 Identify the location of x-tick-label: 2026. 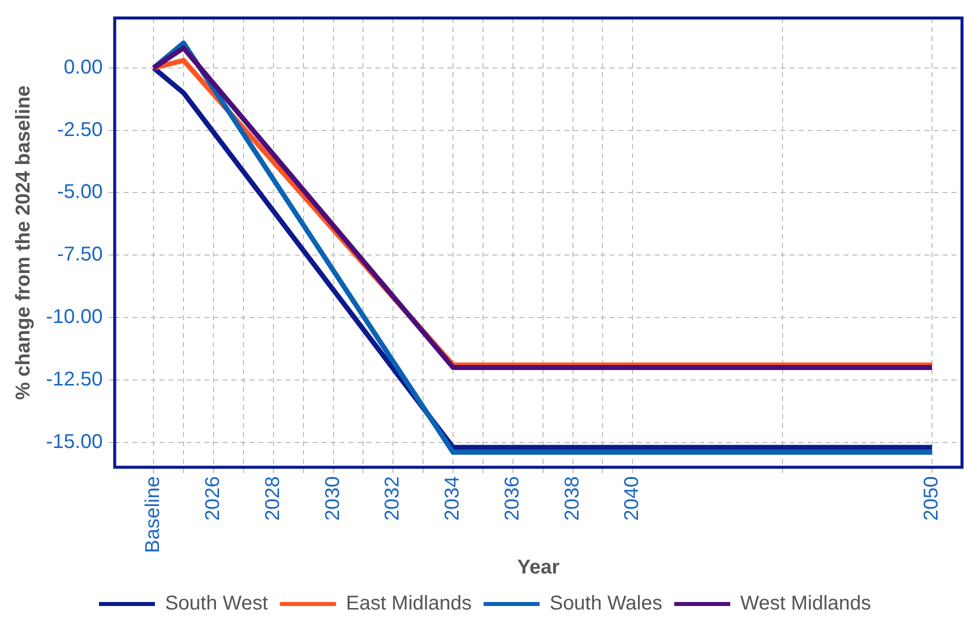
(213, 498).